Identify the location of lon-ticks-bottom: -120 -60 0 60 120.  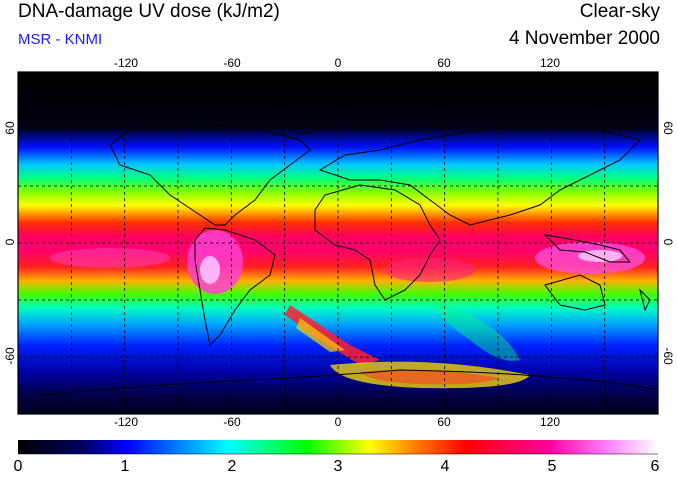
(337, 422).